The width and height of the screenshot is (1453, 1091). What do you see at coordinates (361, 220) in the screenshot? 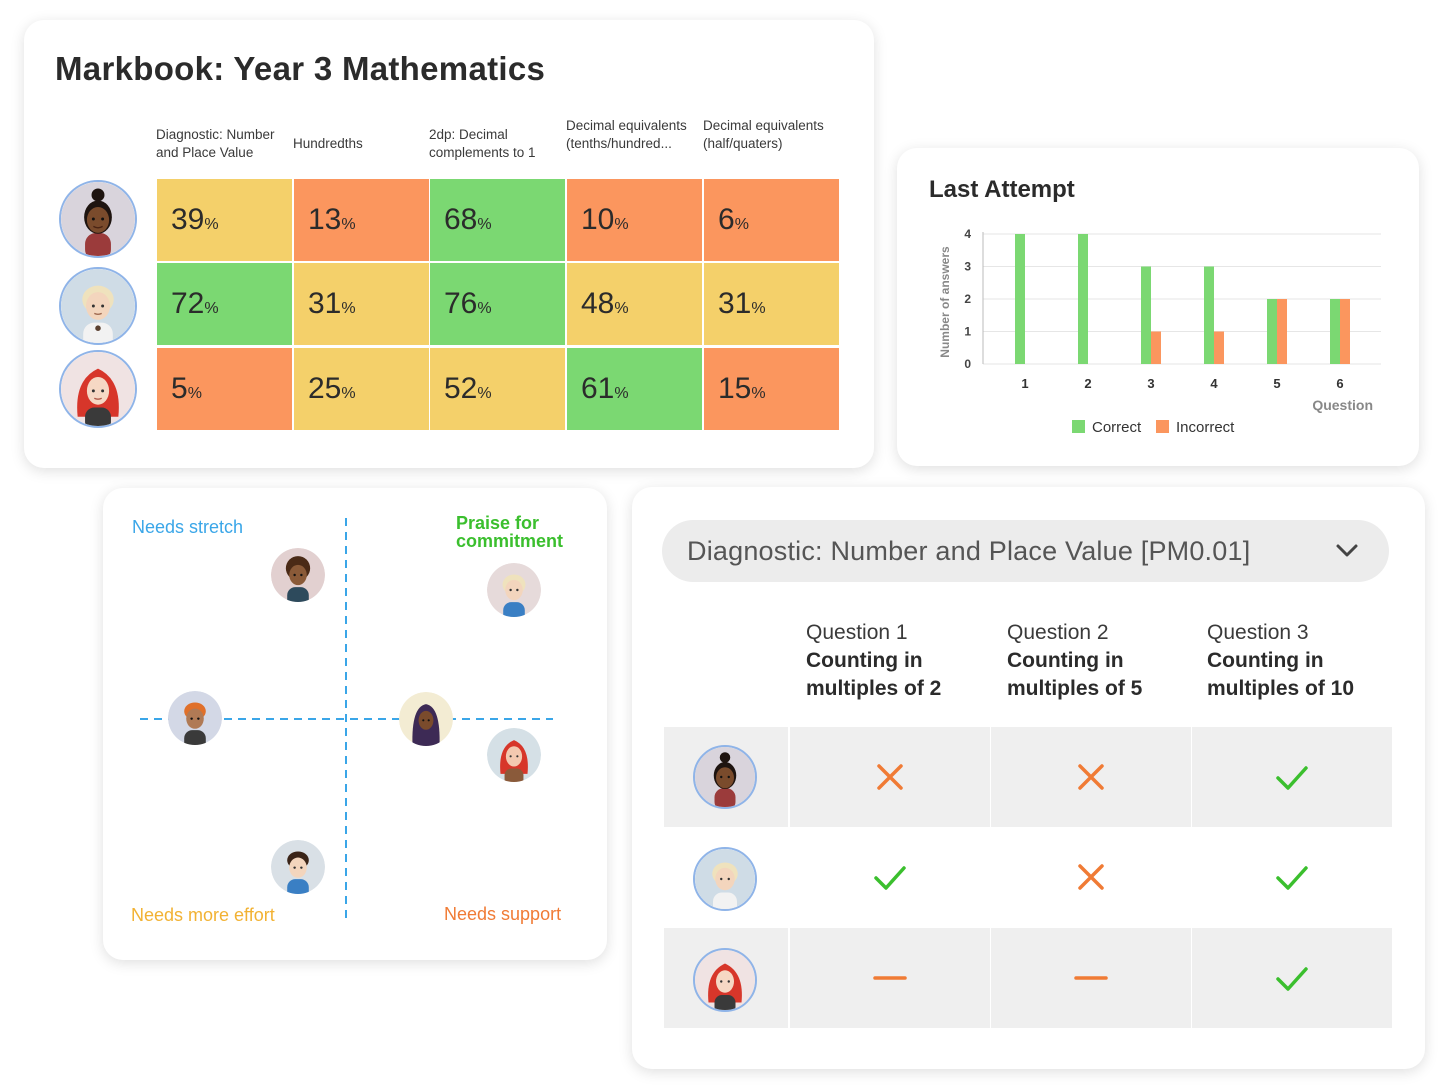
I see `score-cell: 13%` at bounding box center [361, 220].